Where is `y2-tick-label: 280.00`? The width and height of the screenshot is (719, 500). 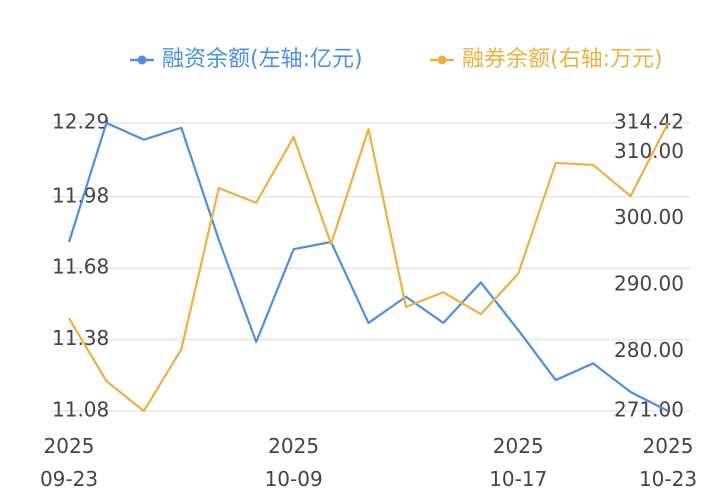
y2-tick-label: 280.00 is located at coordinates (649, 350).